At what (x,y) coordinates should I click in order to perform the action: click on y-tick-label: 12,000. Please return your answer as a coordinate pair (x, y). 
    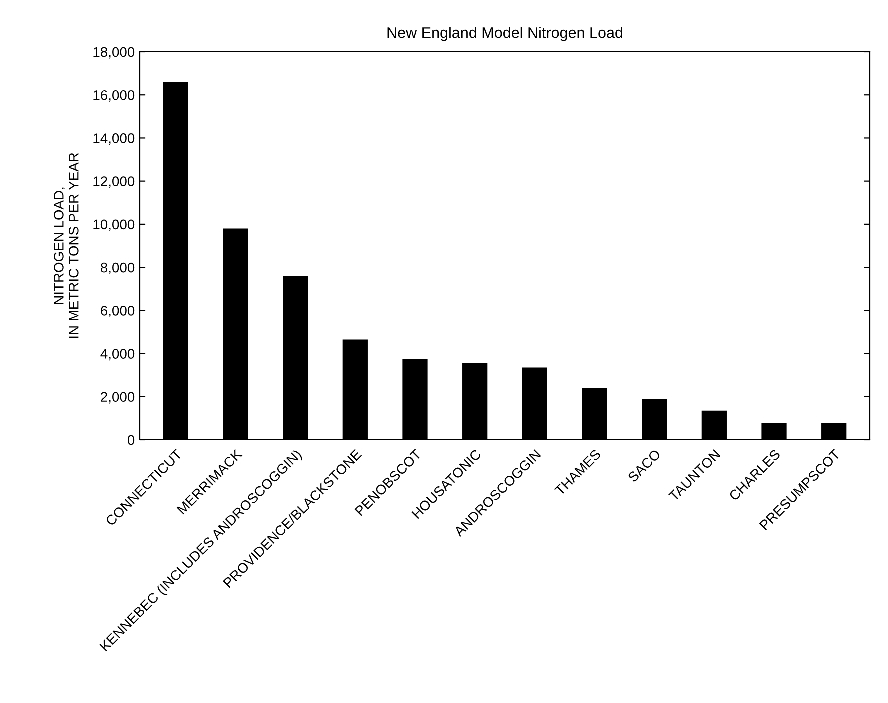
    Looking at the image, I should click on (114, 182).